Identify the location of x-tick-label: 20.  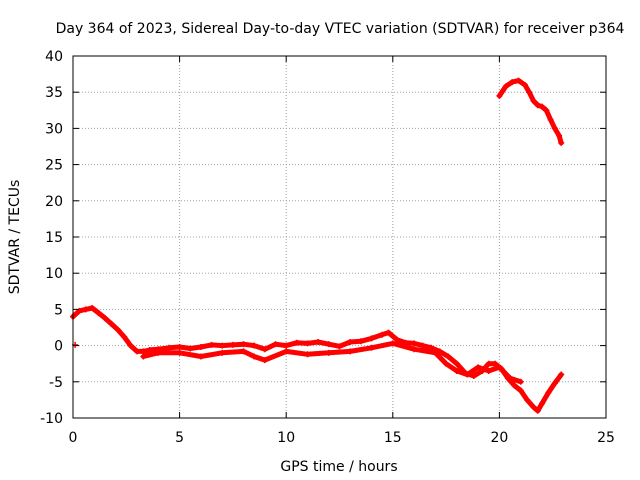
(499, 438).